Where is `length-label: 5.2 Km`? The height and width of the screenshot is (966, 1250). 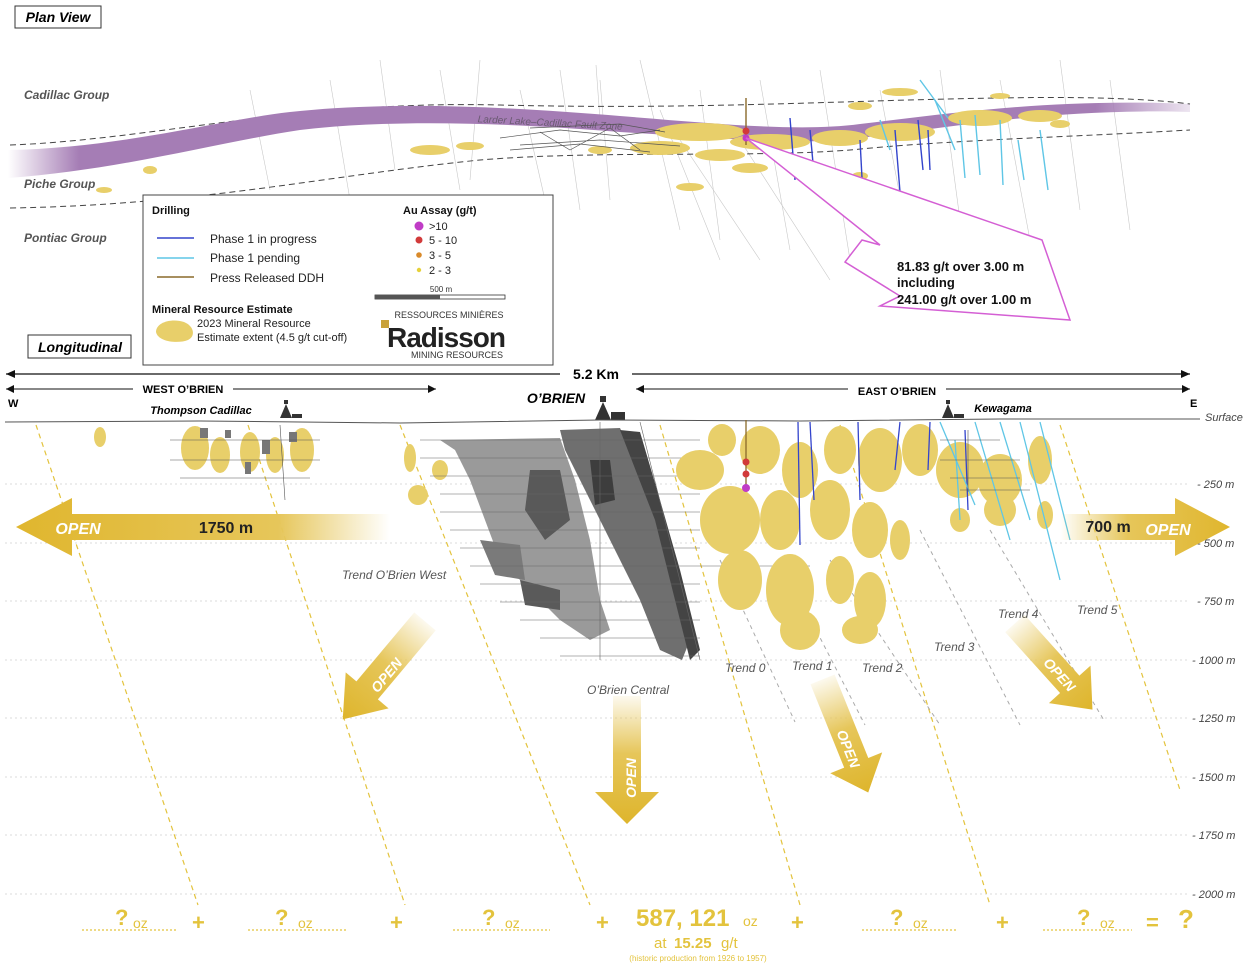 length-label: 5.2 Km is located at coordinates (596, 374).